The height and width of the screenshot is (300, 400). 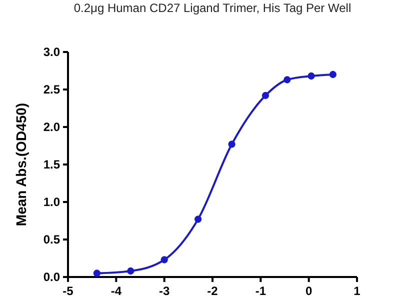 What do you see at coordinates (212, 291) in the screenshot?
I see `x-tick-label: -2` at bounding box center [212, 291].